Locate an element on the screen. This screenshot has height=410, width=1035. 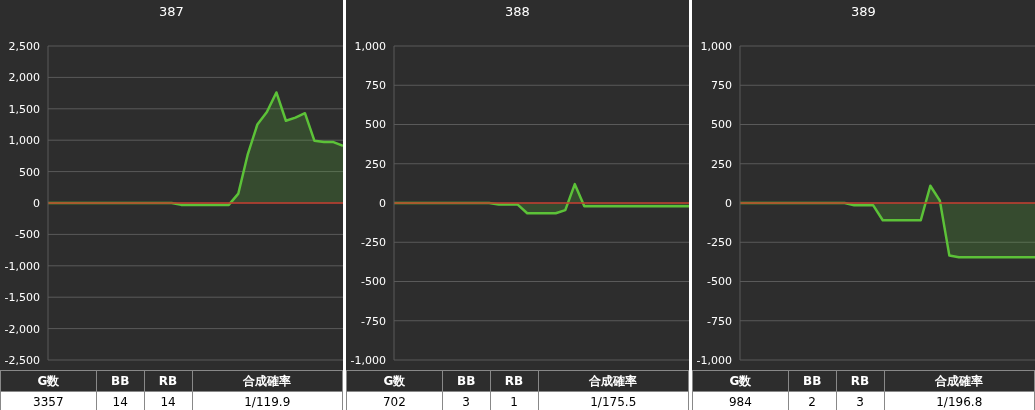
y-tick-label: -2,500 is located at coordinates (22, 360).